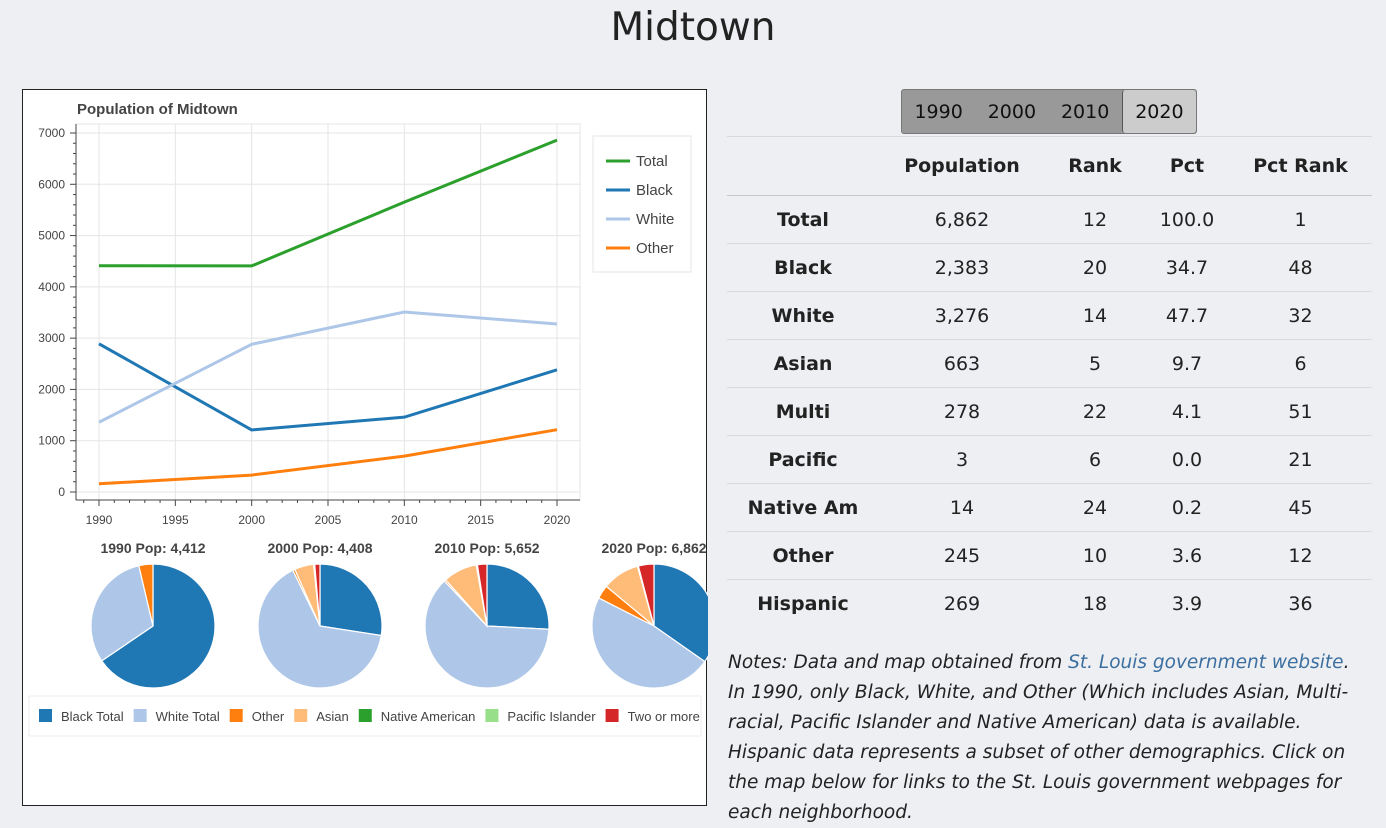  What do you see at coordinates (1095, 363) in the screenshot?
I see `cell-rank: 5` at bounding box center [1095, 363].